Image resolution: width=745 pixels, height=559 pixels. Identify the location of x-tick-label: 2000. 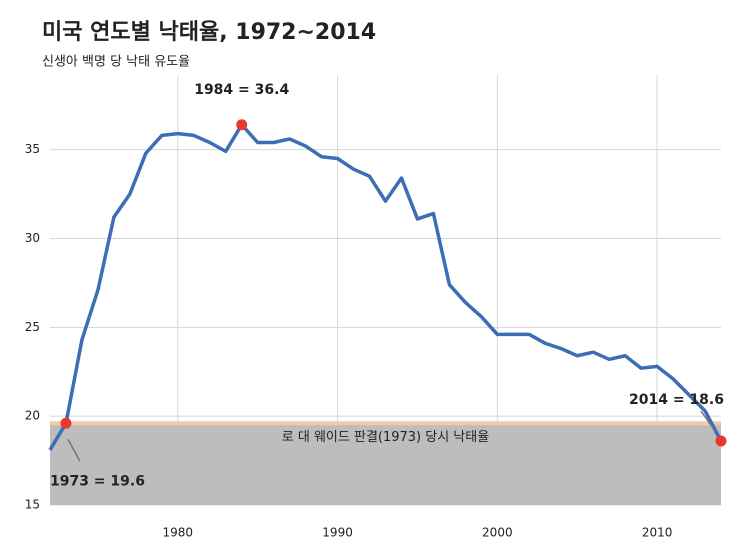
(497, 533).